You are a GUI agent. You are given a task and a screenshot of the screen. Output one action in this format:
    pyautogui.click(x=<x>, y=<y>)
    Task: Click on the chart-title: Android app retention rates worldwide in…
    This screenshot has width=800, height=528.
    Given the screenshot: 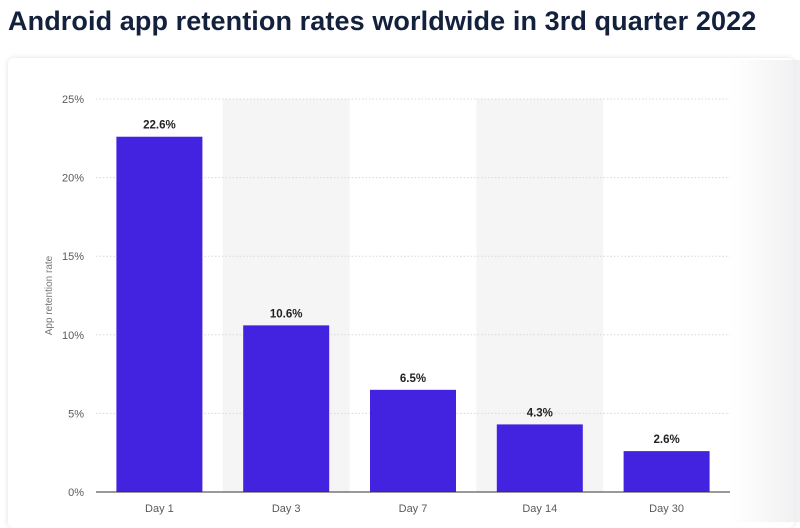 What is the action you would take?
    pyautogui.click(x=382, y=21)
    